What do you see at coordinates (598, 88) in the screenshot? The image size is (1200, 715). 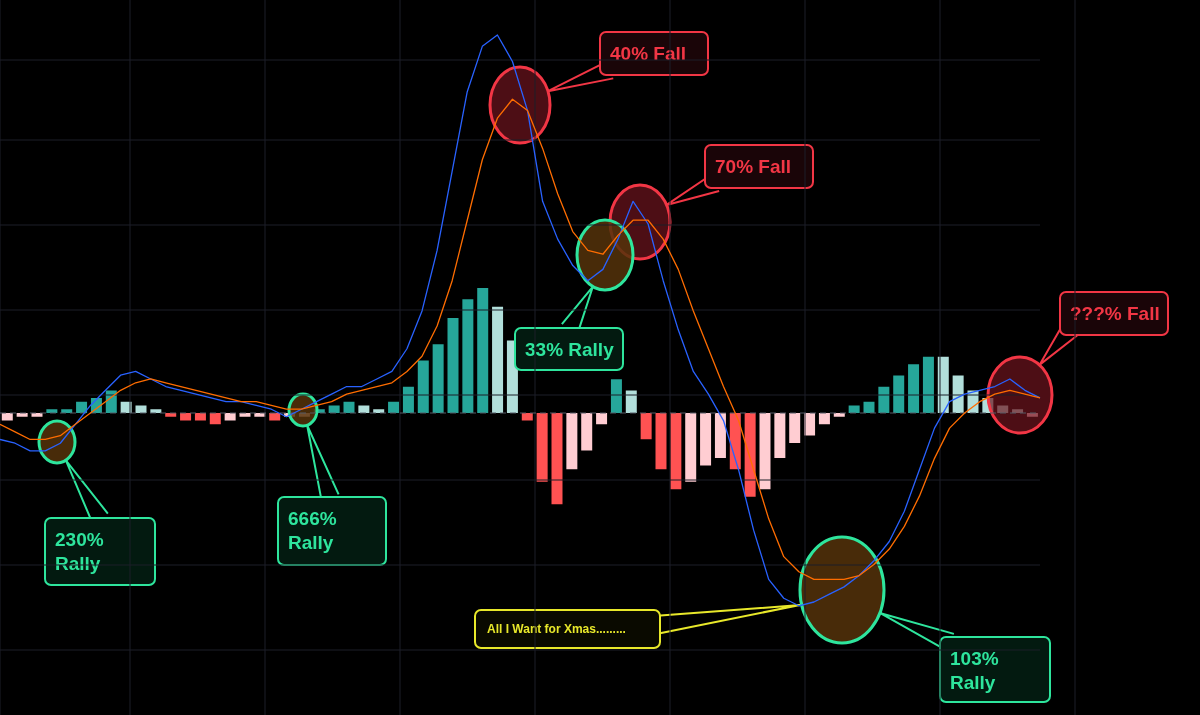 I see `callout: 40% Fall` at bounding box center [598, 88].